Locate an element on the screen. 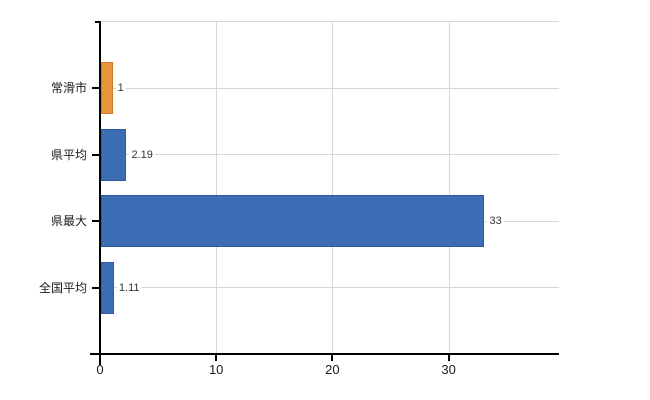 The width and height of the screenshot is (650, 400). category-label: 常滑市 is located at coordinates (68, 88).